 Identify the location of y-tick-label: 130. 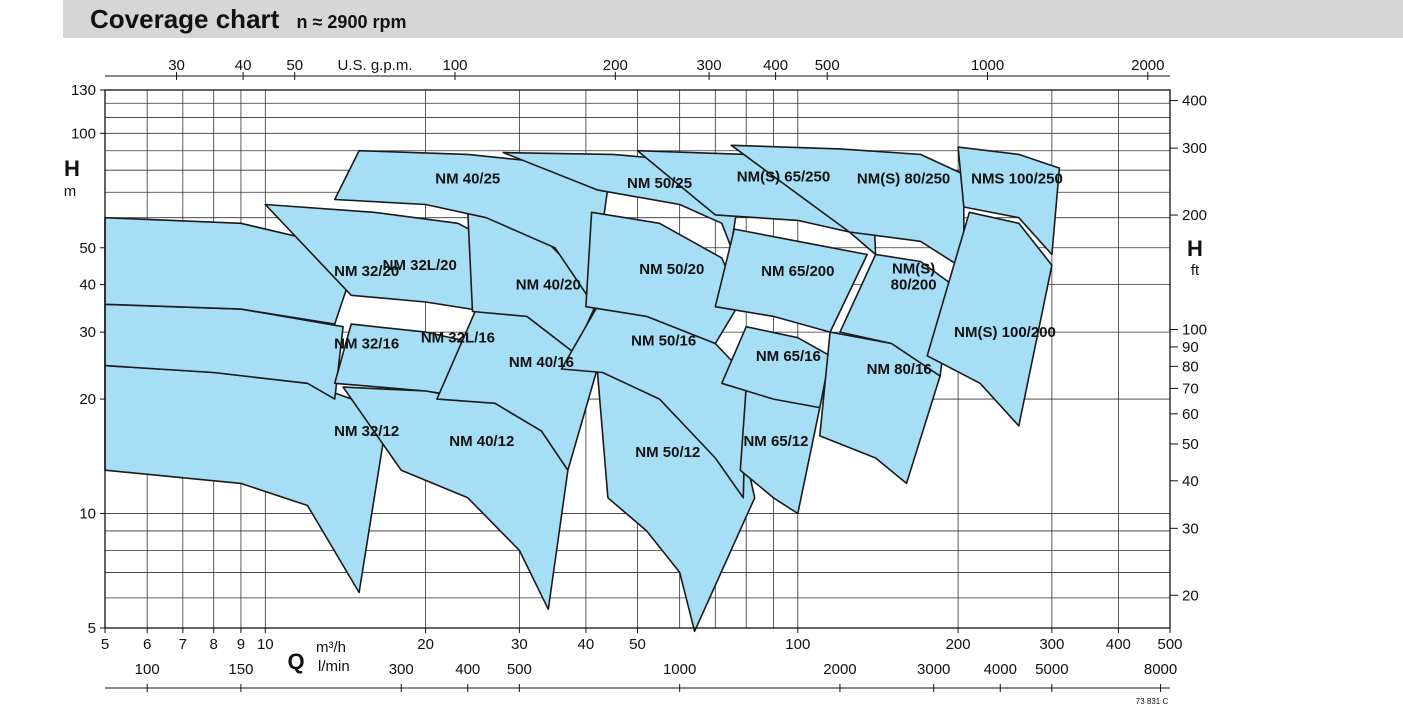
(83, 90).